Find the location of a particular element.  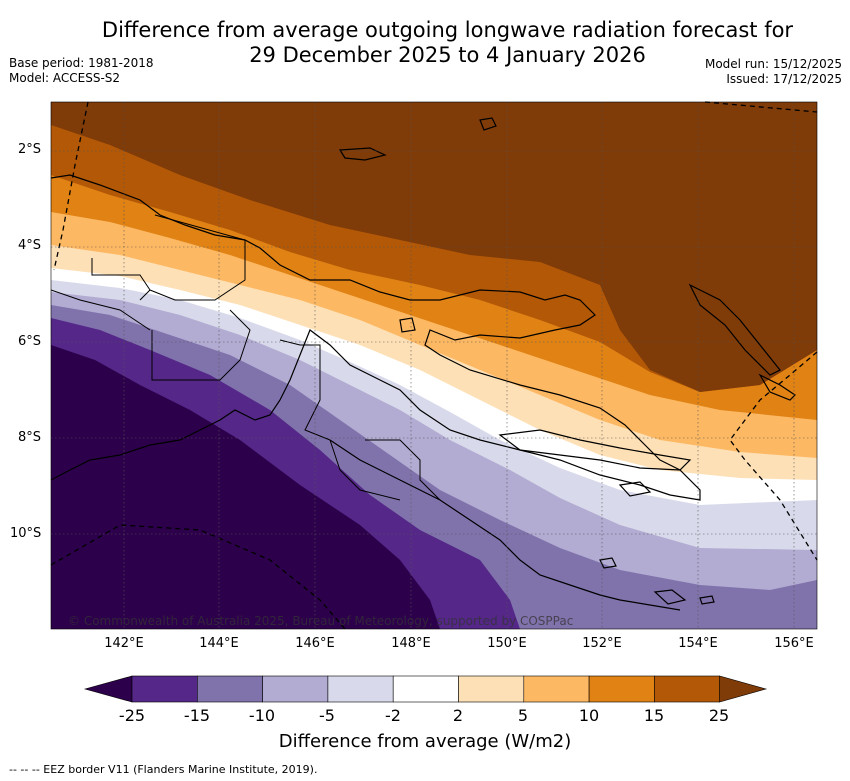

lat-tick: 6°S is located at coordinates (30, 341).